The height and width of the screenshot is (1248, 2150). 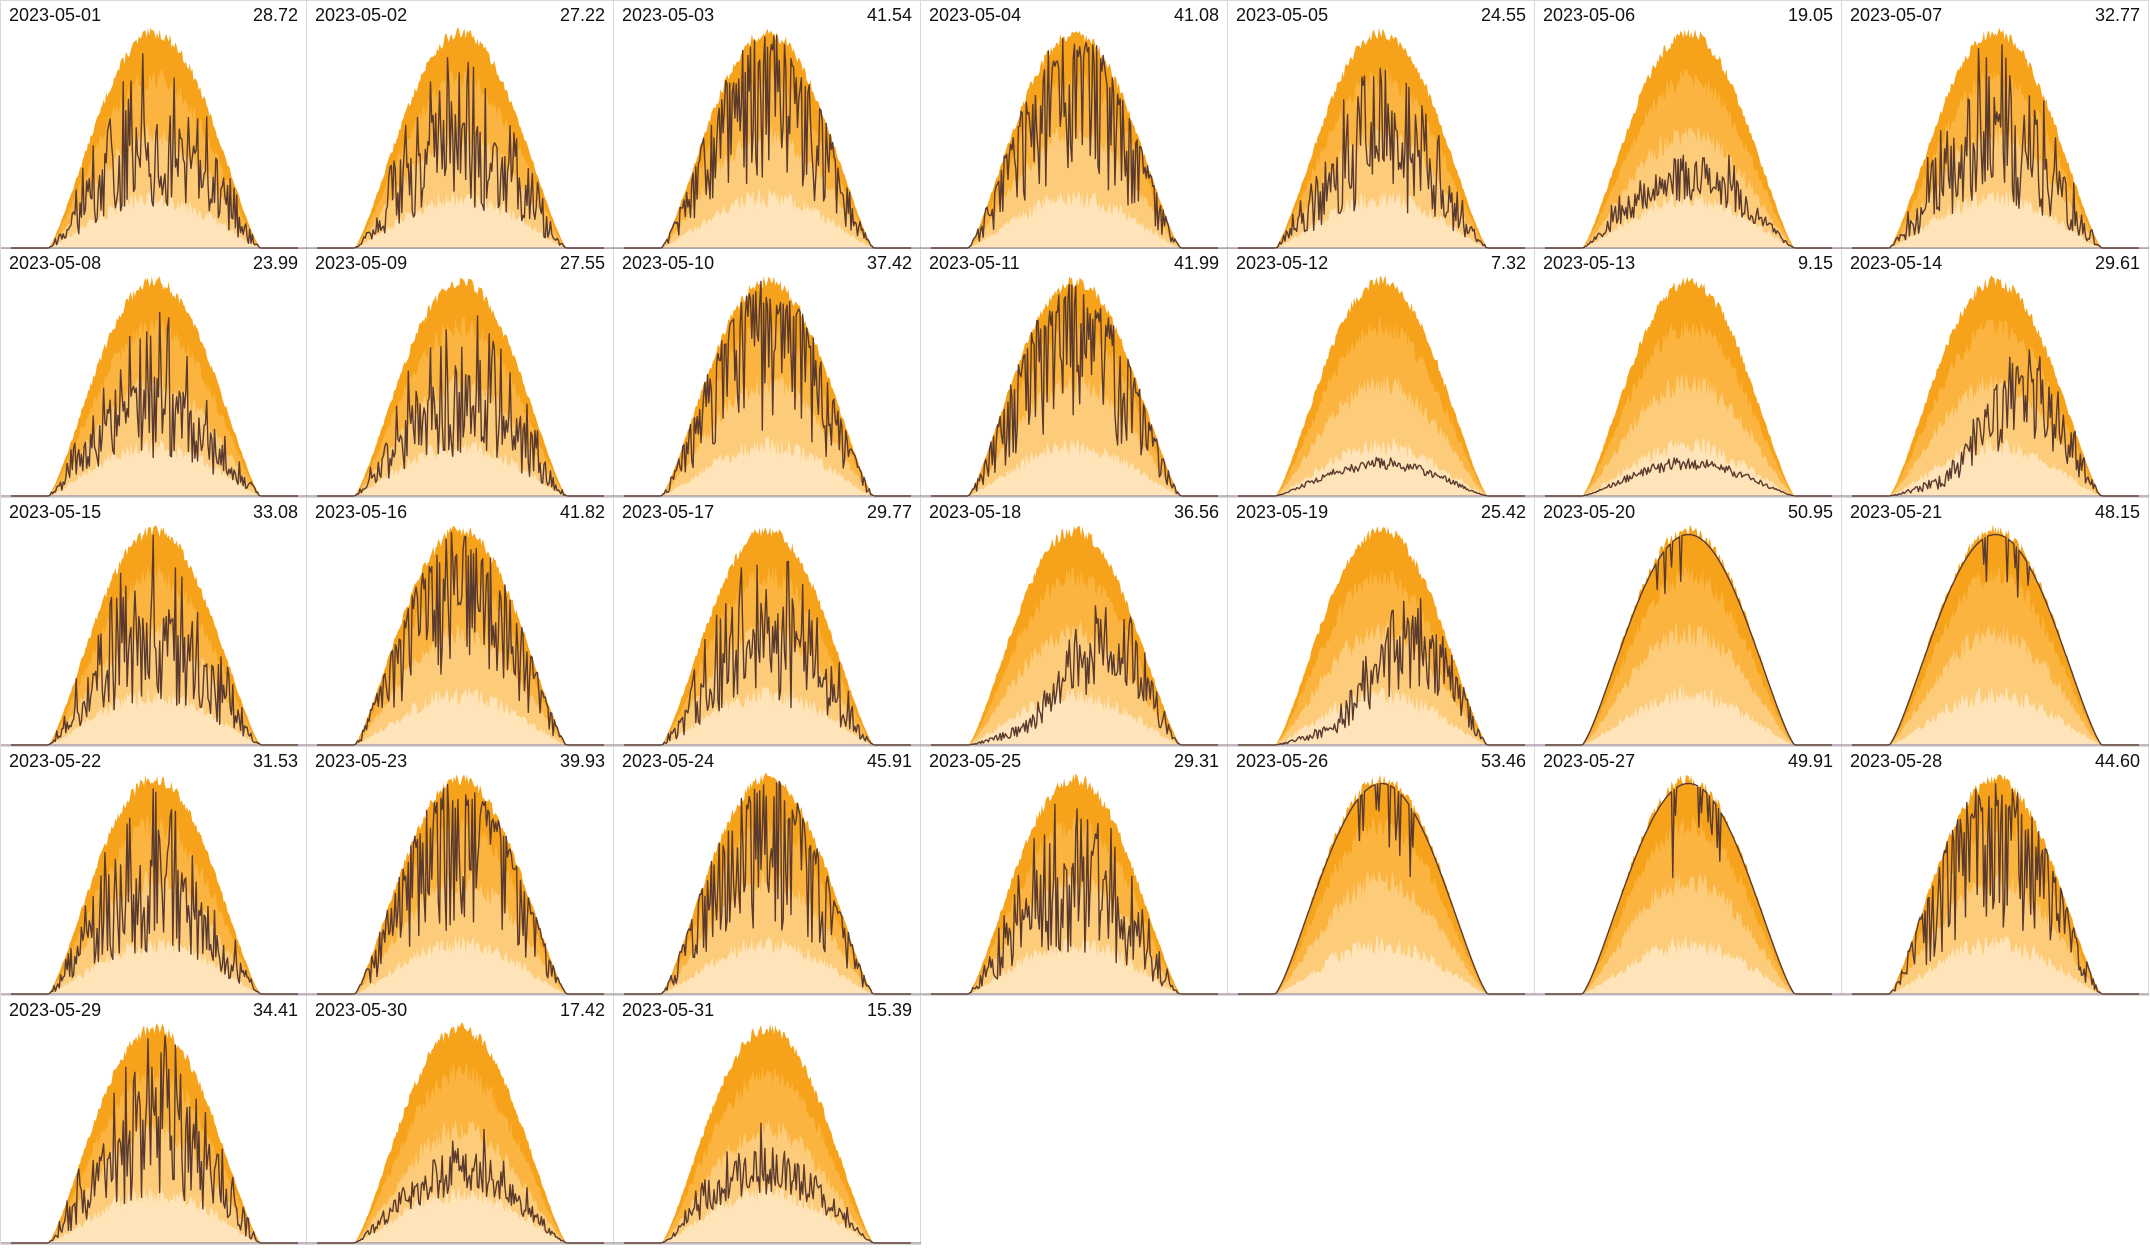 What do you see at coordinates (1503, 15) in the screenshot?
I see `panel-total-label: 24.55` at bounding box center [1503, 15].